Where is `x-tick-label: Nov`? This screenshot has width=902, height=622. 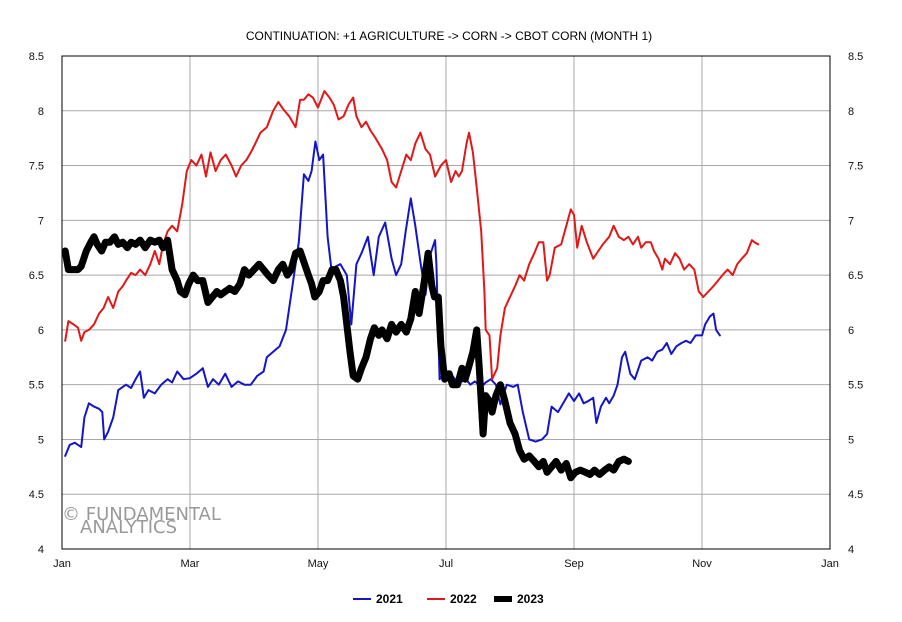
x-tick-label: Nov is located at coordinates (702, 564).